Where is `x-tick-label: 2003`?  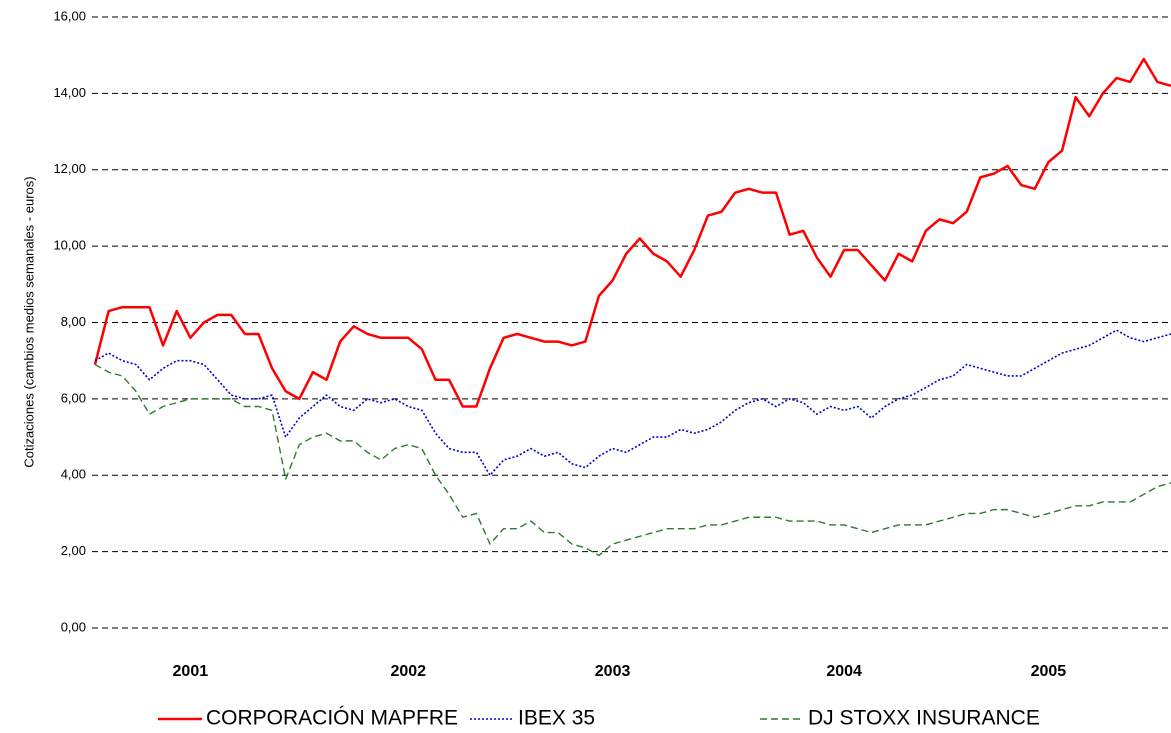 x-tick-label: 2003 is located at coordinates (613, 671).